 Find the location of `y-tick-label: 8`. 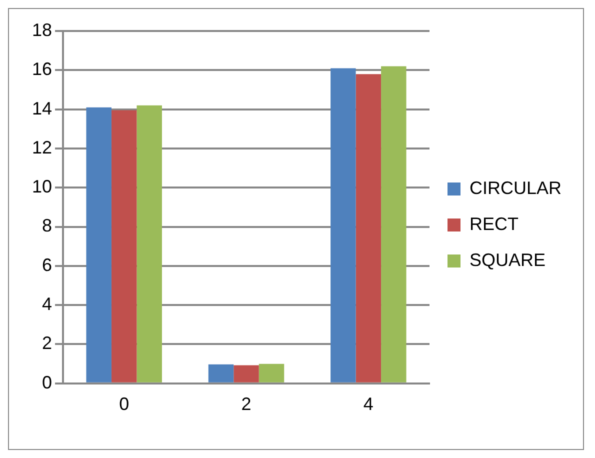

y-tick-label: 8 is located at coordinates (47, 226).